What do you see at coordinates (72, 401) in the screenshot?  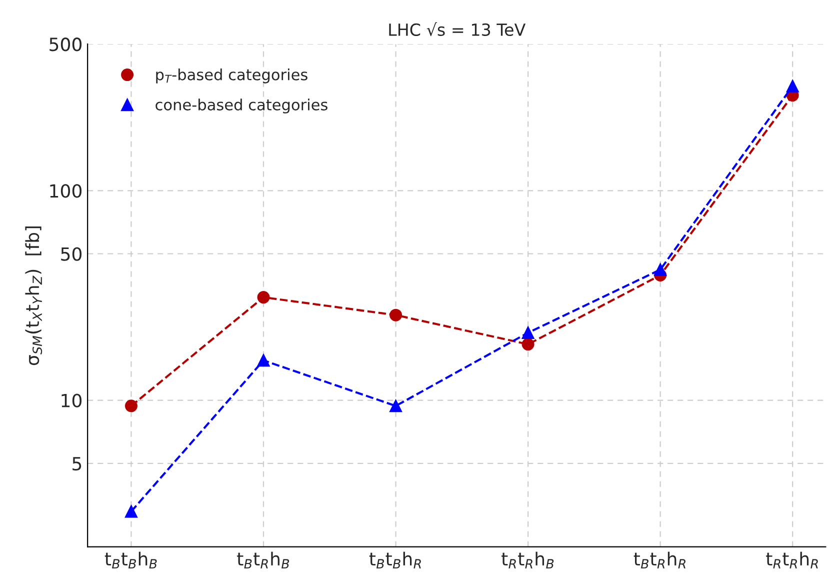 I see `y-tick-label: 10` at bounding box center [72, 401].